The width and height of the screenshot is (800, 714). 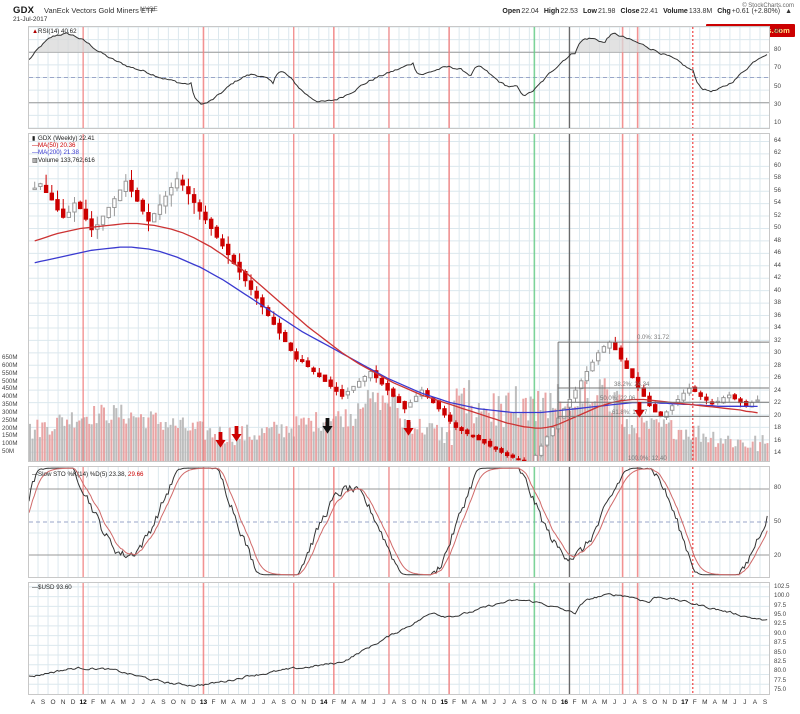 I want to click on volume-y-axis-tick: 300M, so click(x=10, y=412).